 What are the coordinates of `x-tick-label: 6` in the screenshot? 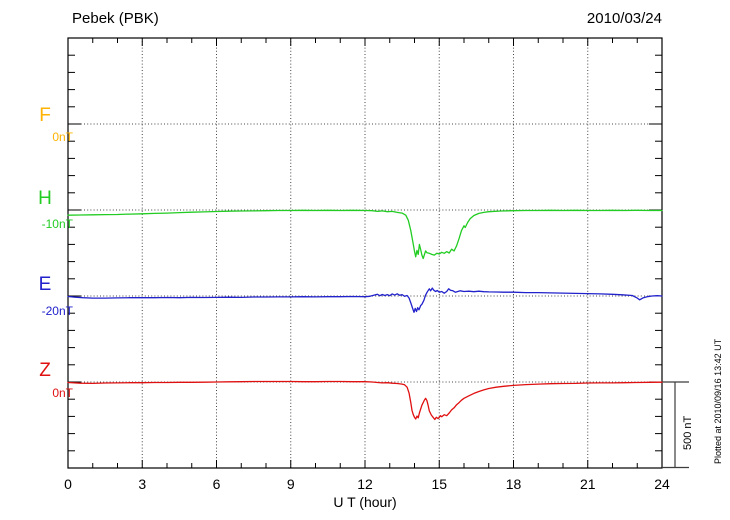 It's located at (217, 484).